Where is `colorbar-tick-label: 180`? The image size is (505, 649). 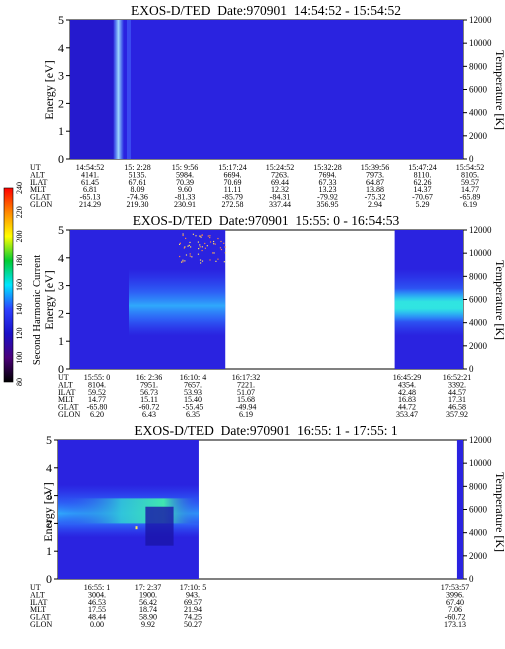 colorbar-tick-label: 180 is located at coordinates (19, 261).